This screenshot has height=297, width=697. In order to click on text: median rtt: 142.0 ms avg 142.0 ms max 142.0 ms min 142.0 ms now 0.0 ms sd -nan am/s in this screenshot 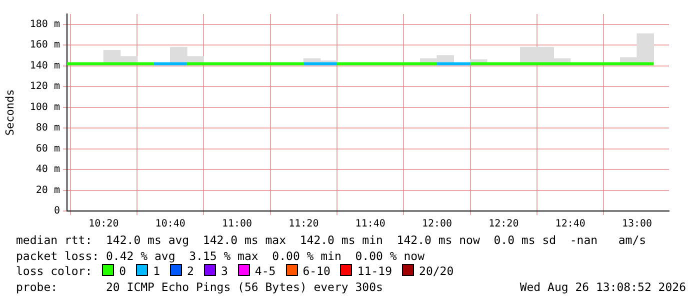, I will do `click(332, 240)`.